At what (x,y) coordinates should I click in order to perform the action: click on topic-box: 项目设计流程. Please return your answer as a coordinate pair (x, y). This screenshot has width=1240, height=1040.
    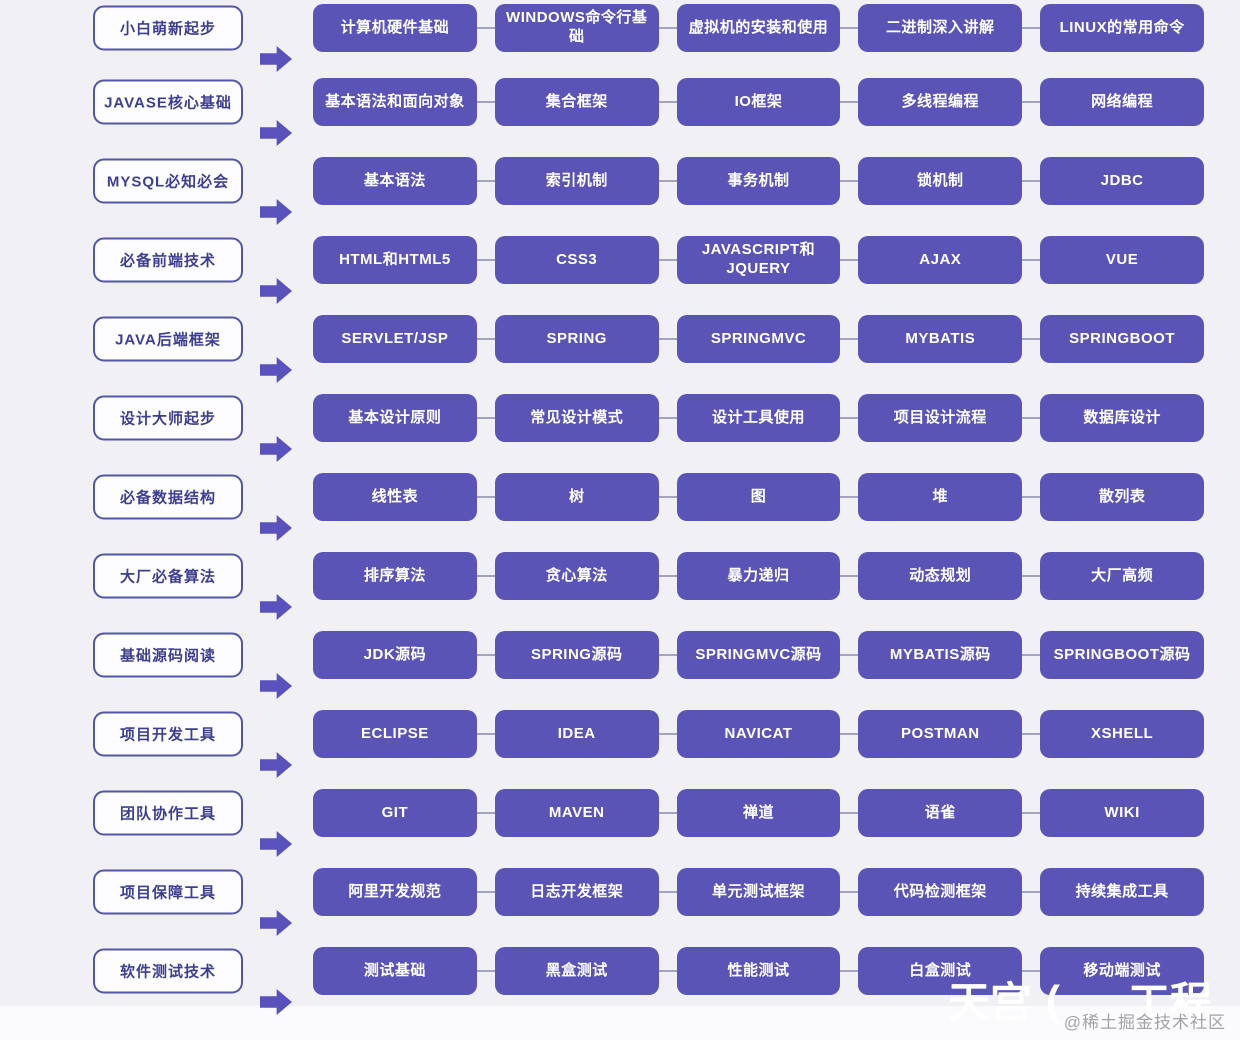
    Looking at the image, I should click on (940, 418).